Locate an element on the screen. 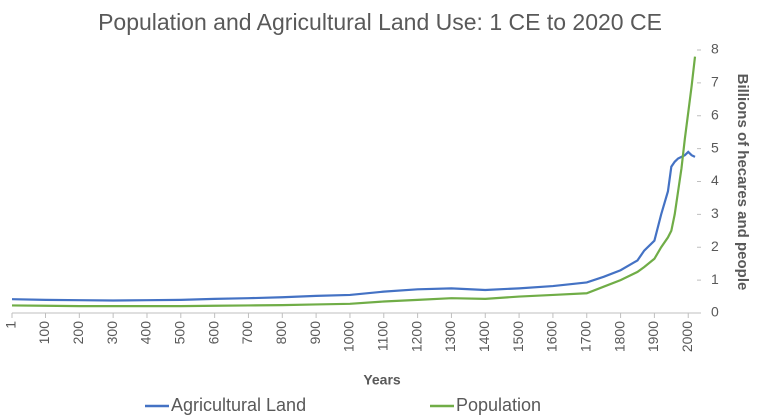  y-tick-label: 7 is located at coordinates (715, 82).